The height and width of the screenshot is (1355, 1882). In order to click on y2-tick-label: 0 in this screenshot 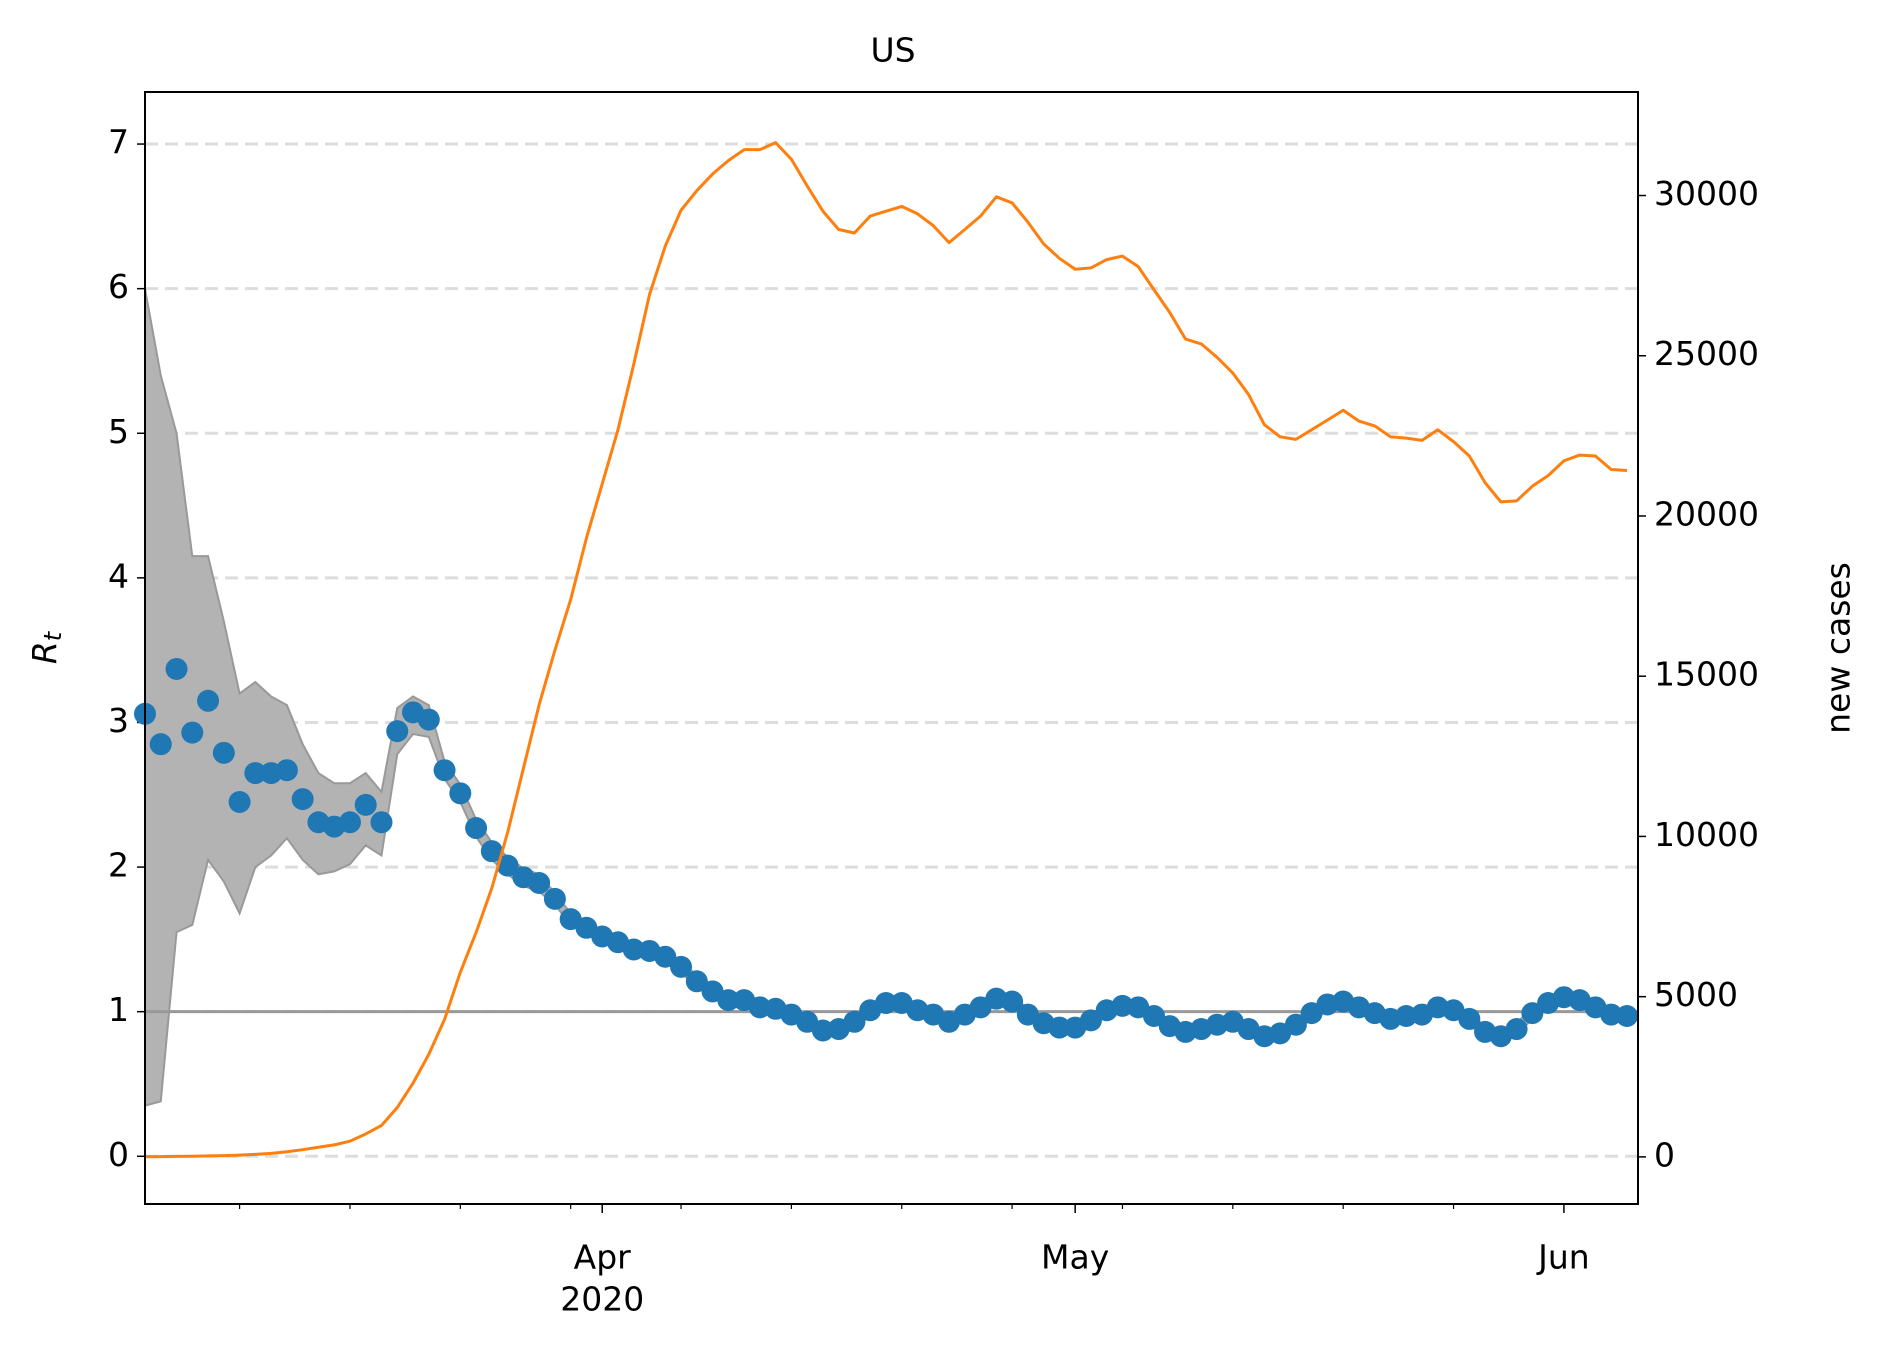, I will do `click(1664, 1154)`.